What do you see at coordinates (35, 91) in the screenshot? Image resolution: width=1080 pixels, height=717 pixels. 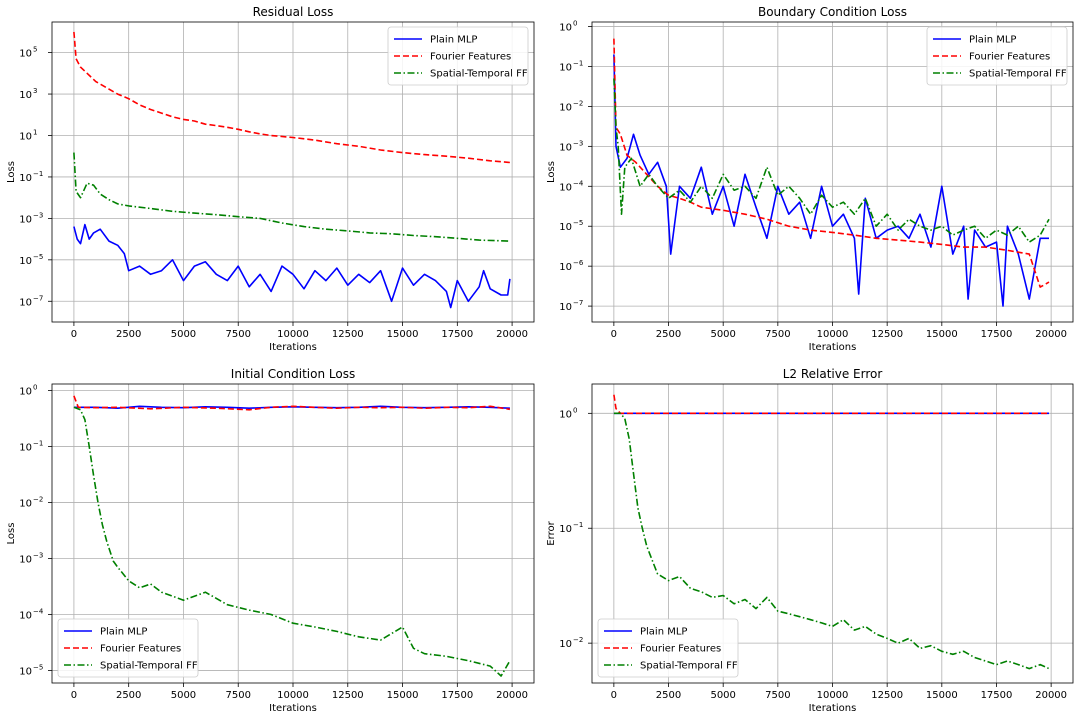 I see `y-tick-exponent: 3` at bounding box center [35, 91].